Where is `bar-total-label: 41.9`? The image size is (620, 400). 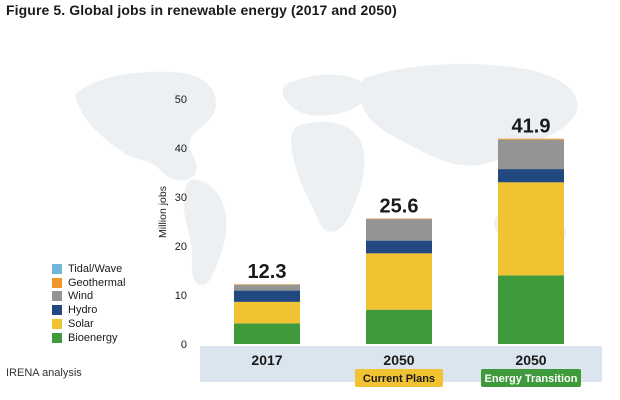
bar-total-label: 41.9 is located at coordinates (531, 127).